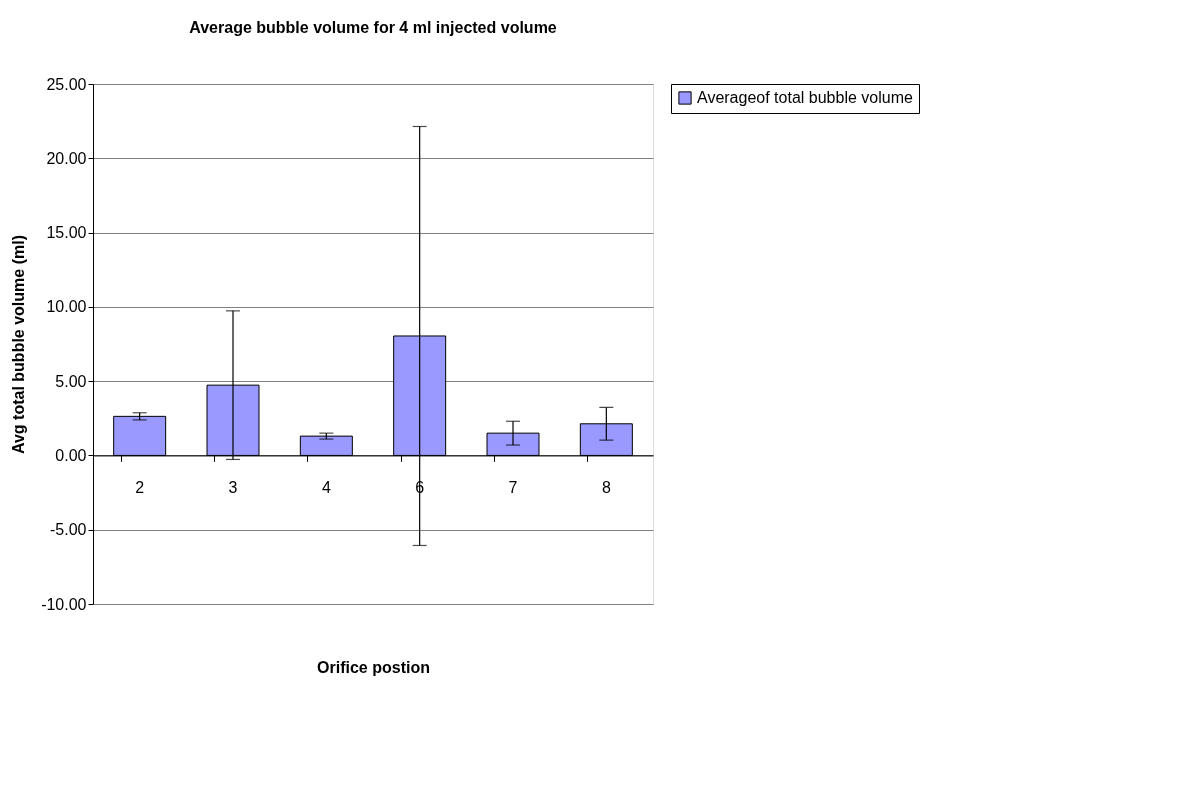 This screenshot has width=1178, height=798. I want to click on y-axis-title: Avg total bubble volume (ml), so click(19, 344).